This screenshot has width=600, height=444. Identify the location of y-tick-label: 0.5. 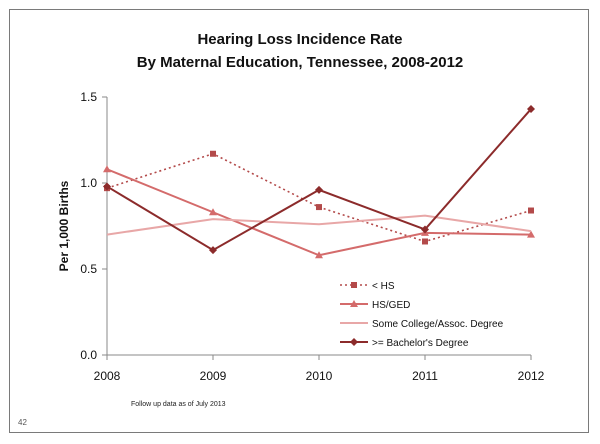
(88, 269).